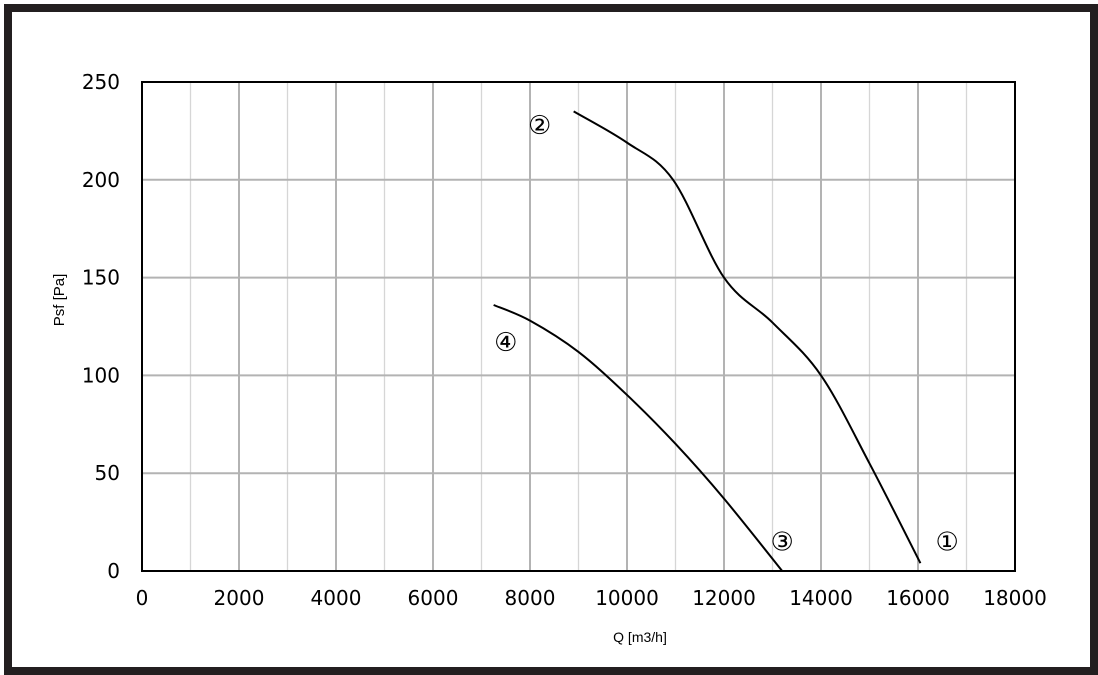 The height and width of the screenshot is (675, 1098). I want to click on curve-label: ④, so click(505, 343).